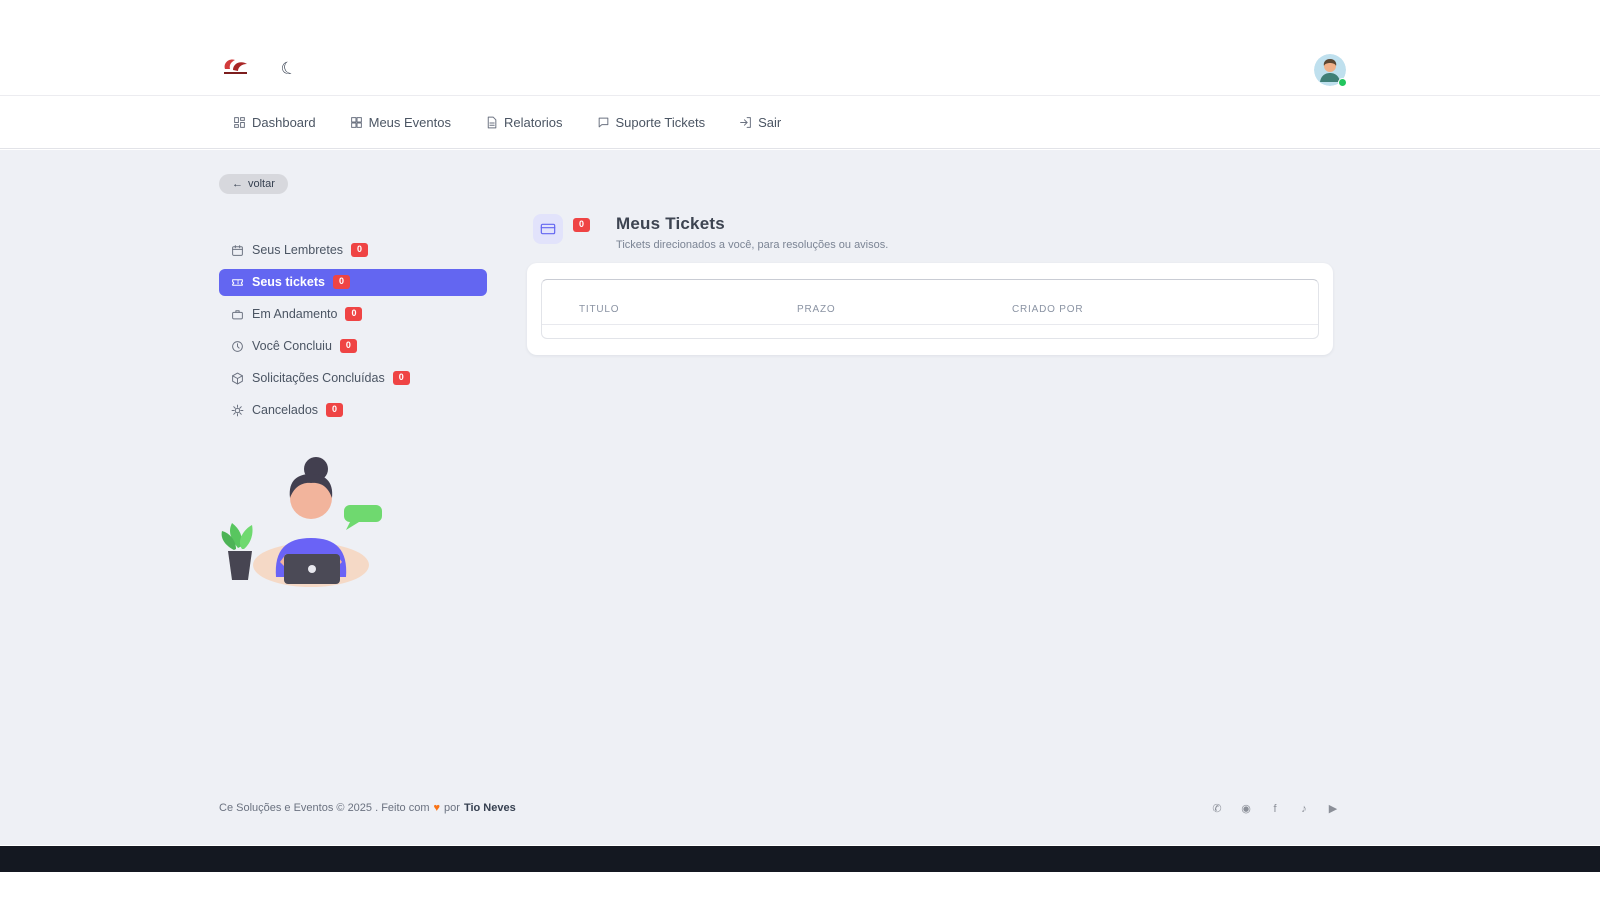 This screenshot has height=900, width=1600. Describe the element at coordinates (816, 309) in the screenshot. I see `column-header-prazo: PRAZO` at that location.